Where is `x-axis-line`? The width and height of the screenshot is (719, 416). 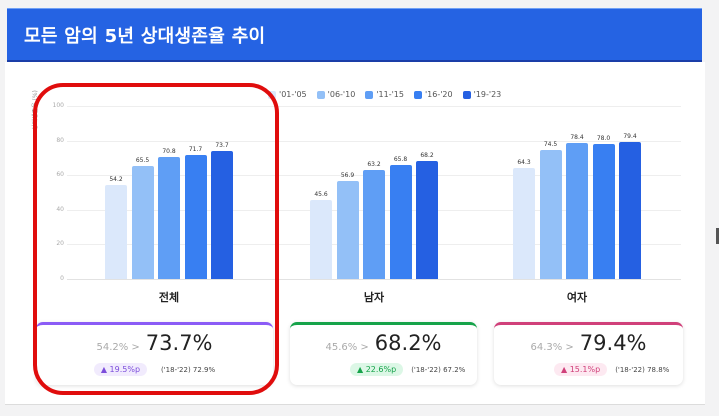
x-axis-line is located at coordinates (374, 279).